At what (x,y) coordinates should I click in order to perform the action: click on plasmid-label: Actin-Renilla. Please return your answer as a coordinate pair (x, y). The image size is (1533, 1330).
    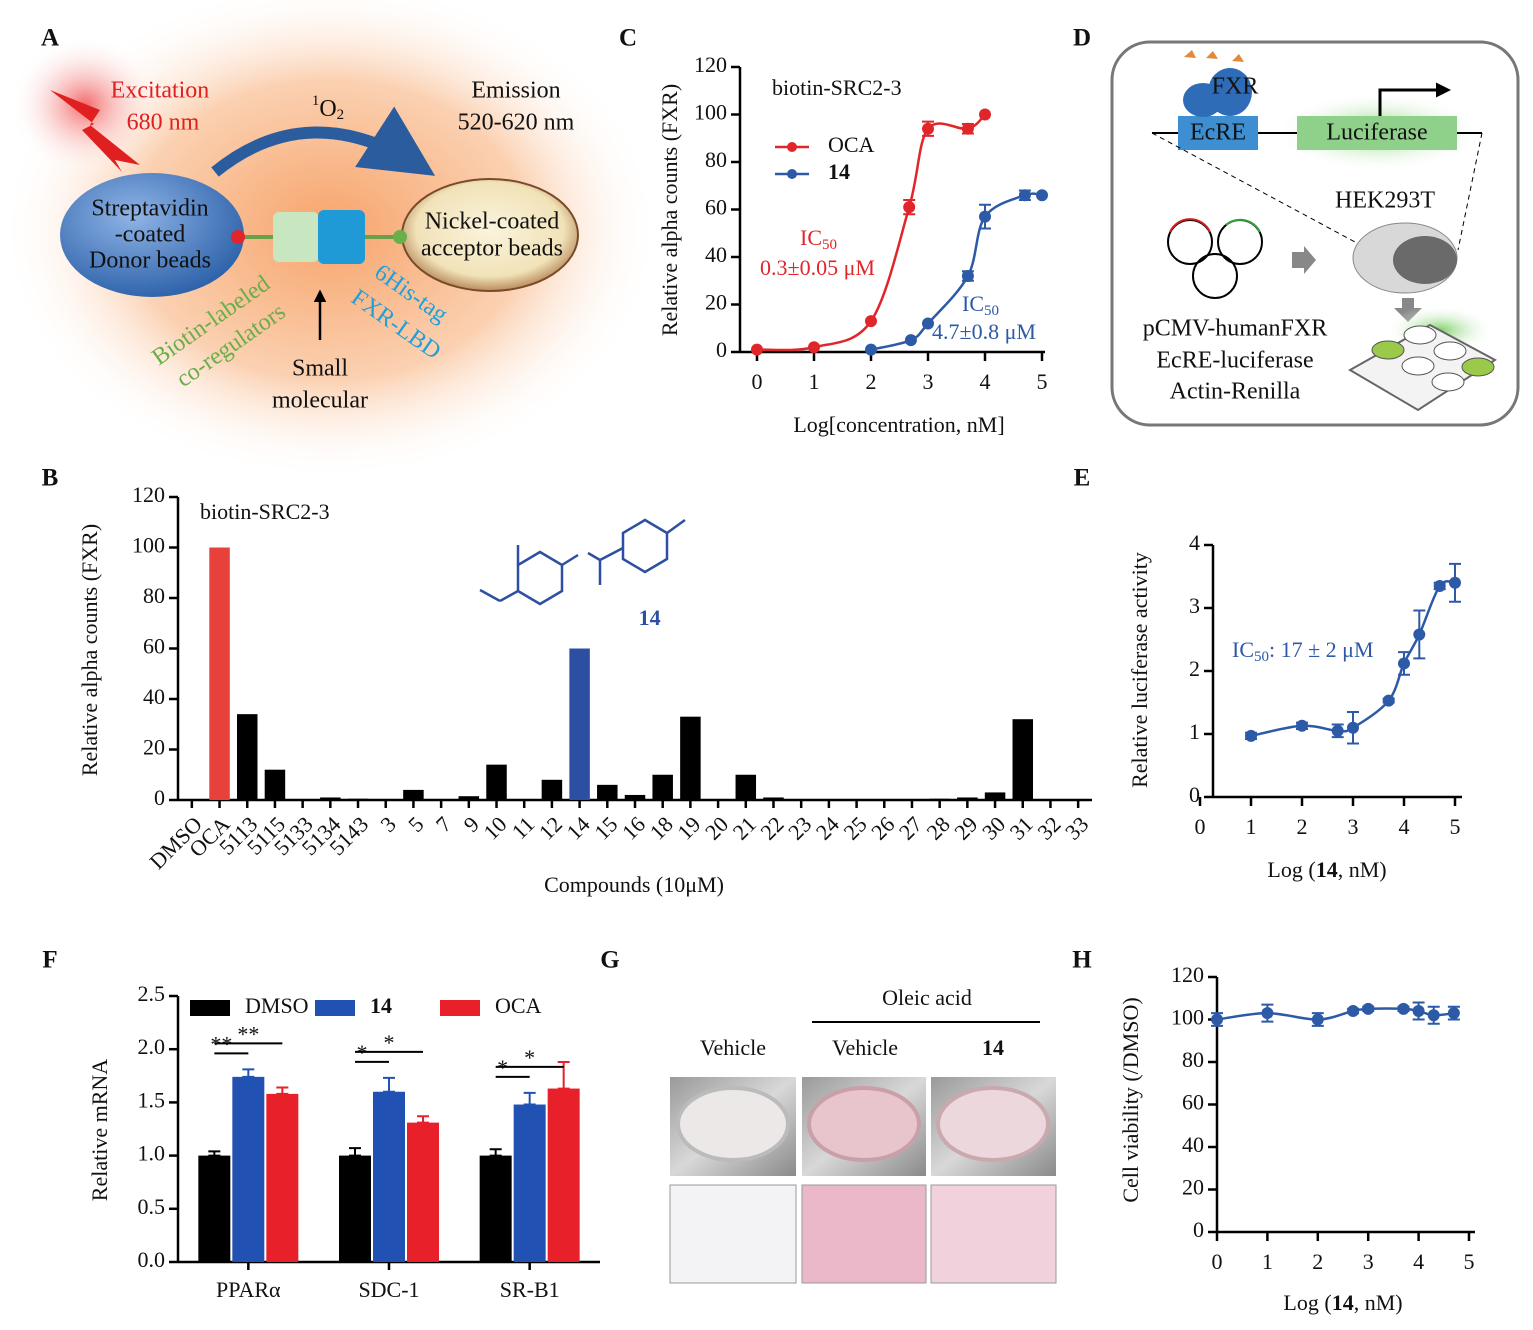
    Looking at the image, I should click on (1235, 392).